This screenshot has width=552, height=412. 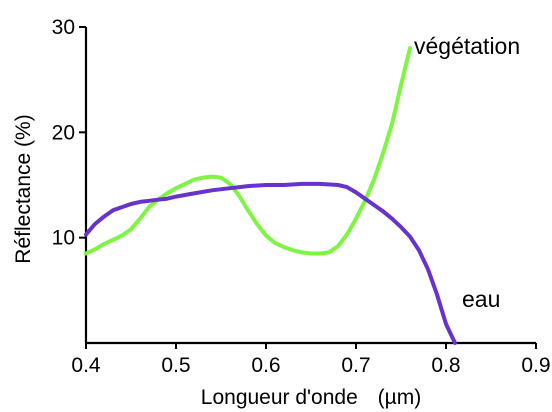 I want to click on y-tick-label: 20, so click(x=63, y=132).